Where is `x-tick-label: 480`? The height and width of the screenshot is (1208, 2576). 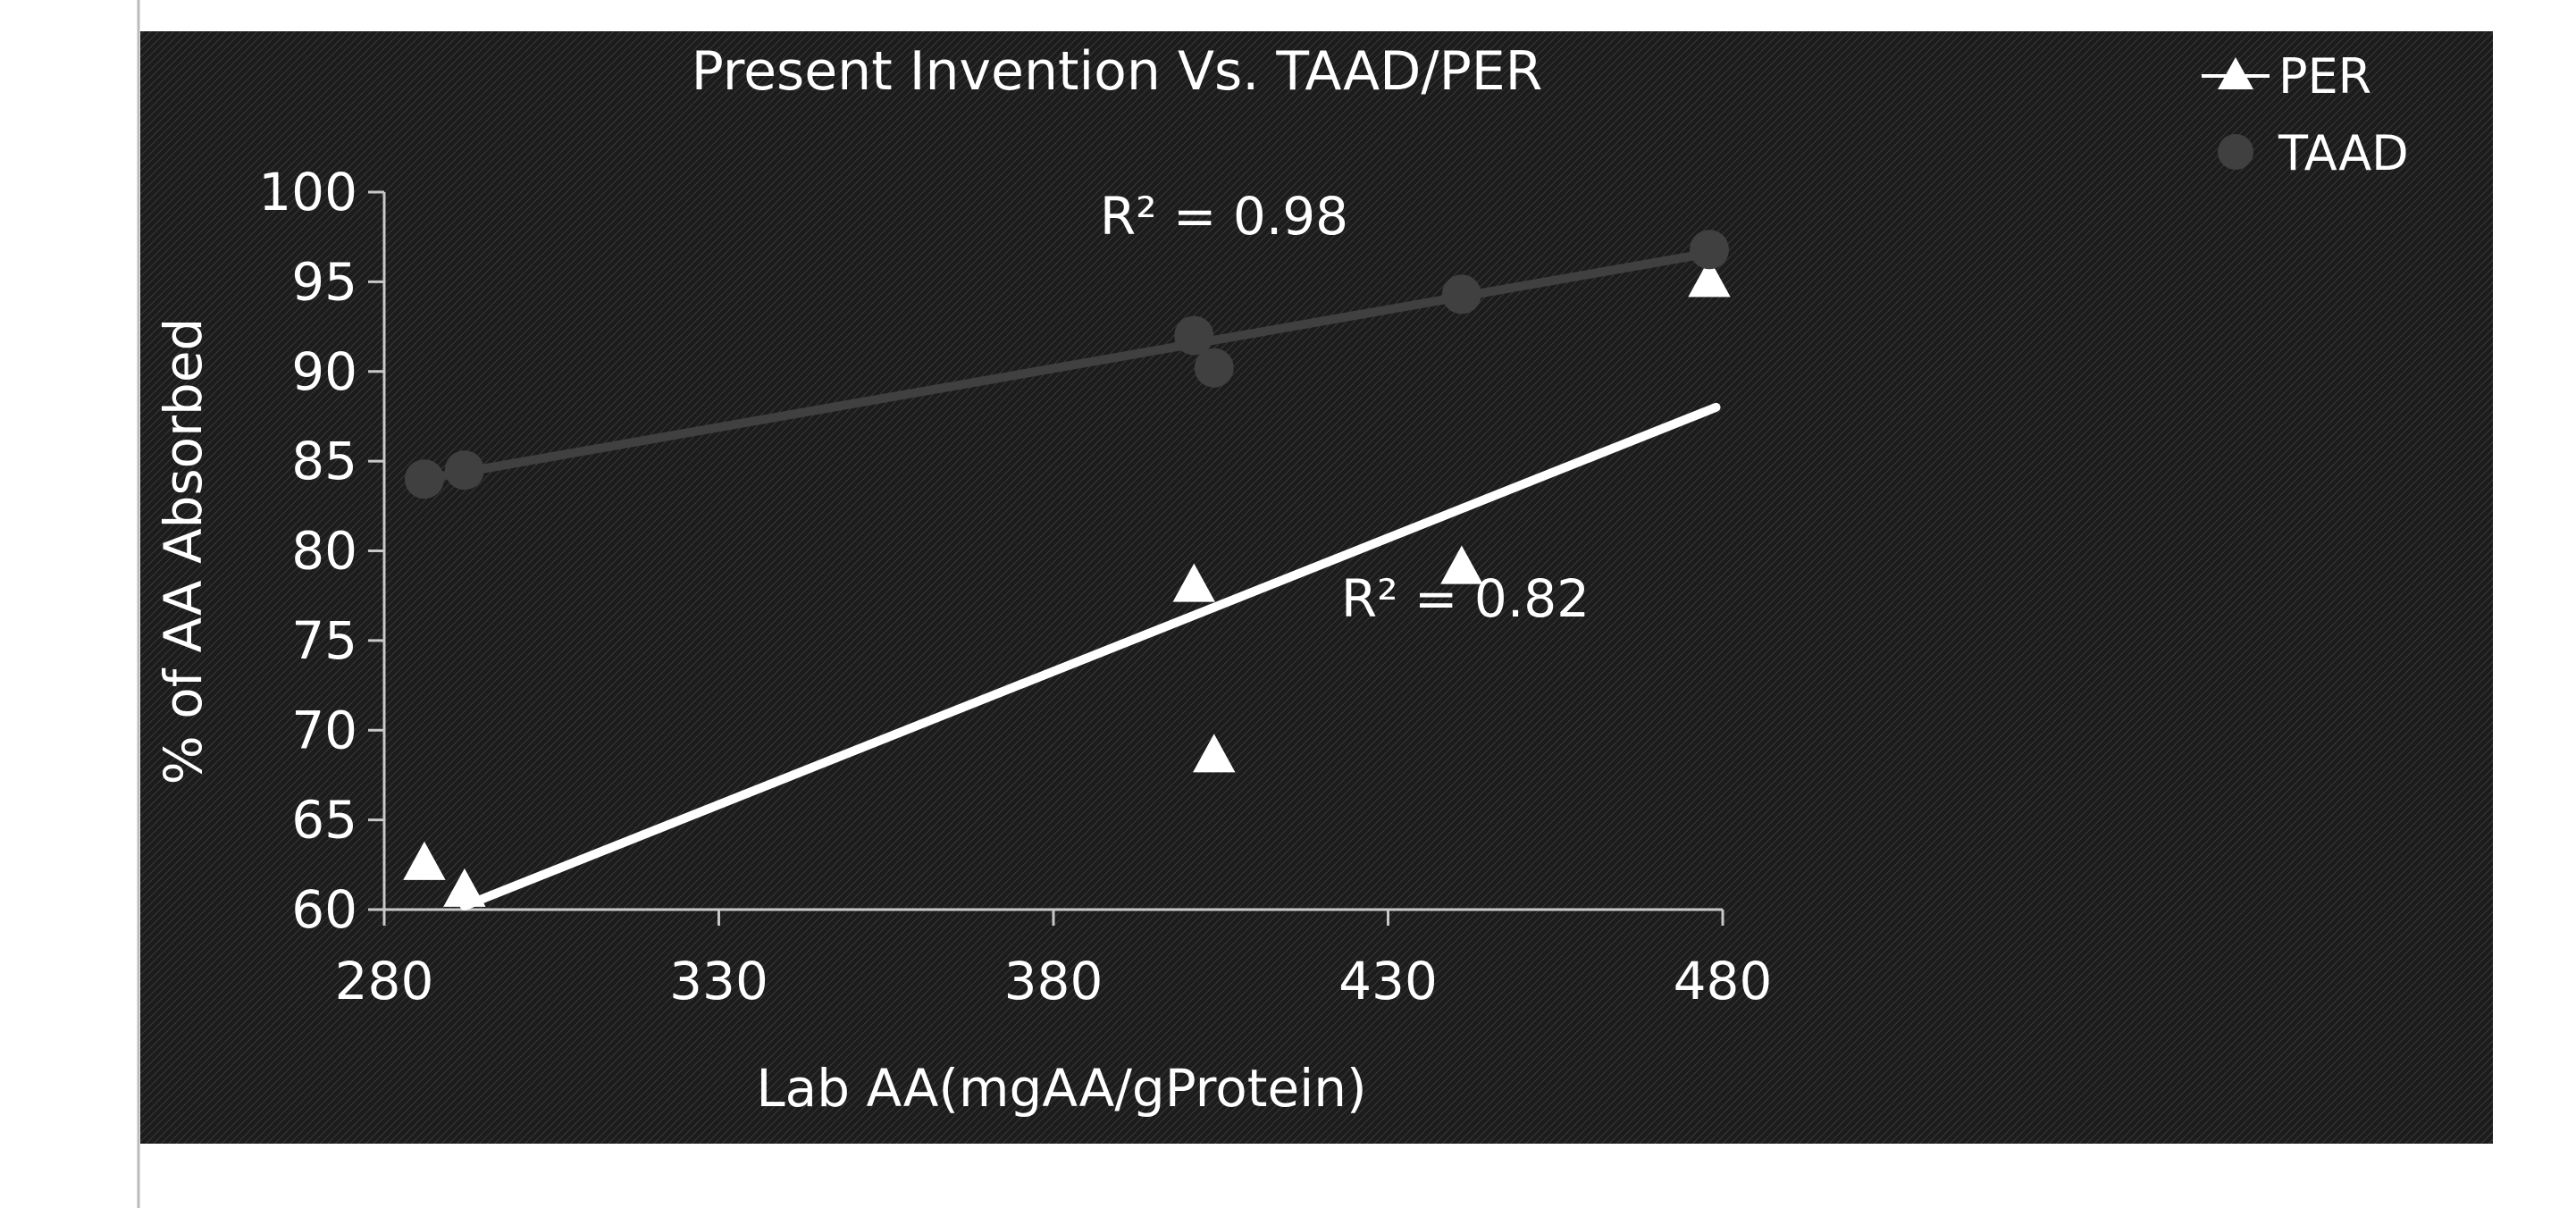 x-tick-label: 480 is located at coordinates (1723, 981).